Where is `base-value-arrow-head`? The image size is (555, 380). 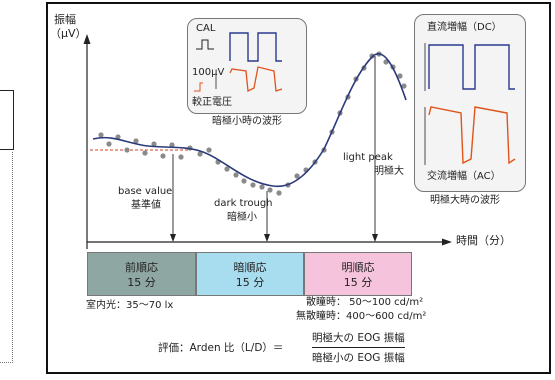
base-value-arrow-head is located at coordinates (173, 238).